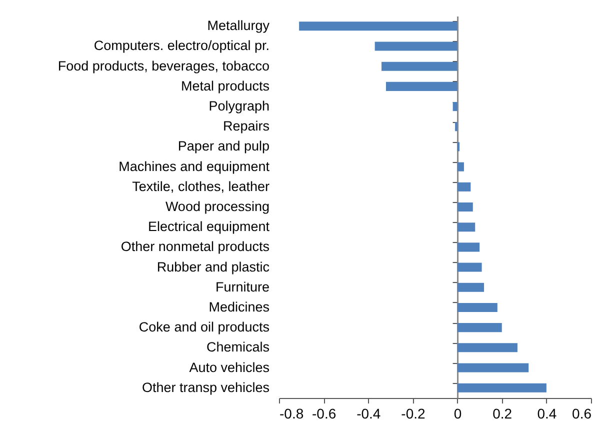 The height and width of the screenshot is (433, 611). What do you see at coordinates (217, 206) in the screenshot?
I see `y-tick-label: Wood processing` at bounding box center [217, 206].